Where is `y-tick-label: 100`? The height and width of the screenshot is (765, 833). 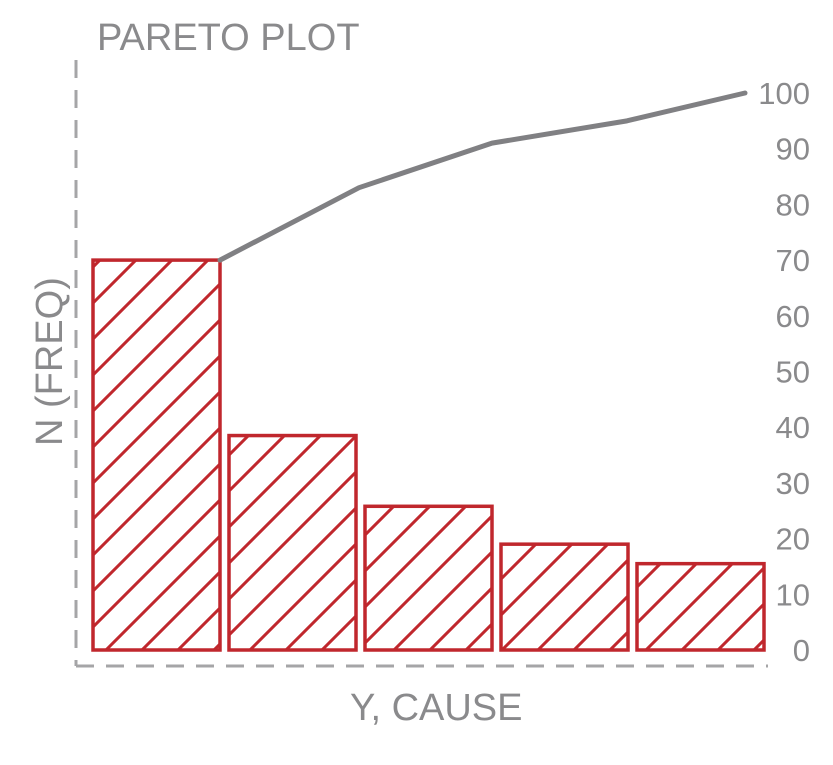
y-tick-label: 100 is located at coordinates (784, 93).